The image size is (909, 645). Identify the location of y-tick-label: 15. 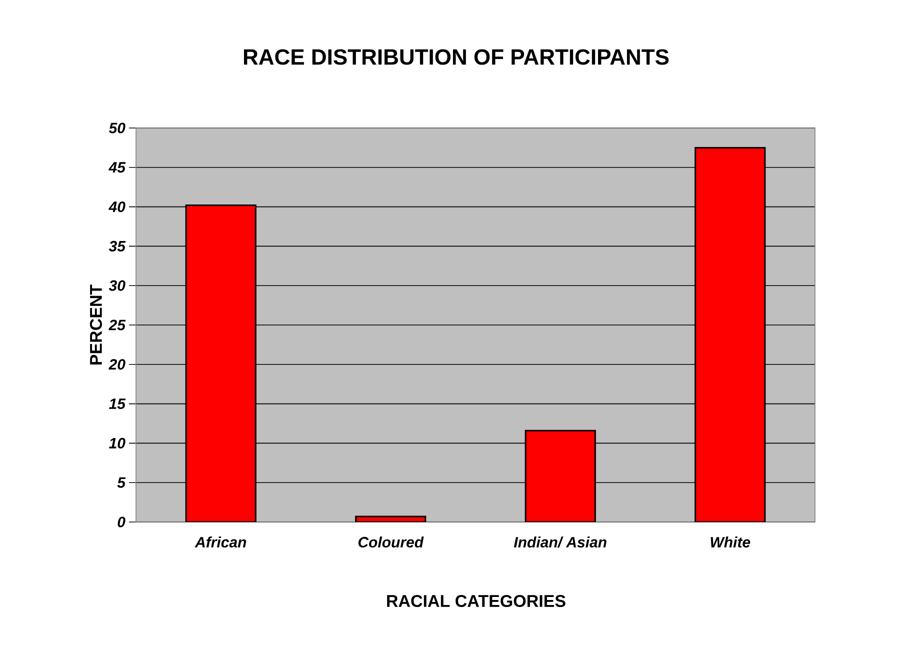
(117, 404).